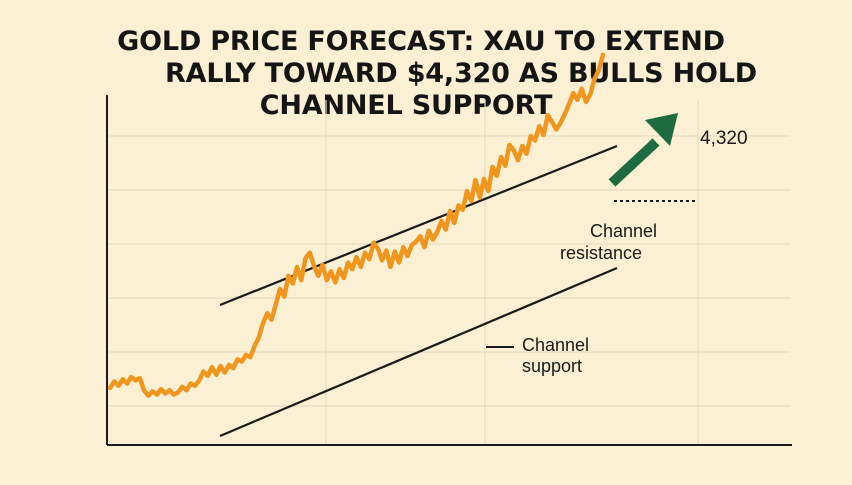 Image resolution: width=852 pixels, height=485 pixels. What do you see at coordinates (552, 366) in the screenshot?
I see `support-label-line-2: support` at bounding box center [552, 366].